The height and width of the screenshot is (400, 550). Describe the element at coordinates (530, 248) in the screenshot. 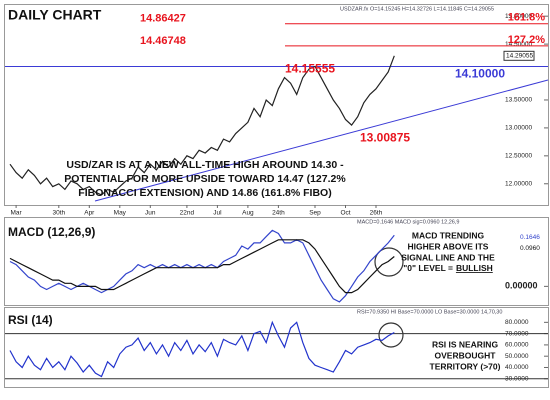

I see `end-value-label: 0.0960` at that location.